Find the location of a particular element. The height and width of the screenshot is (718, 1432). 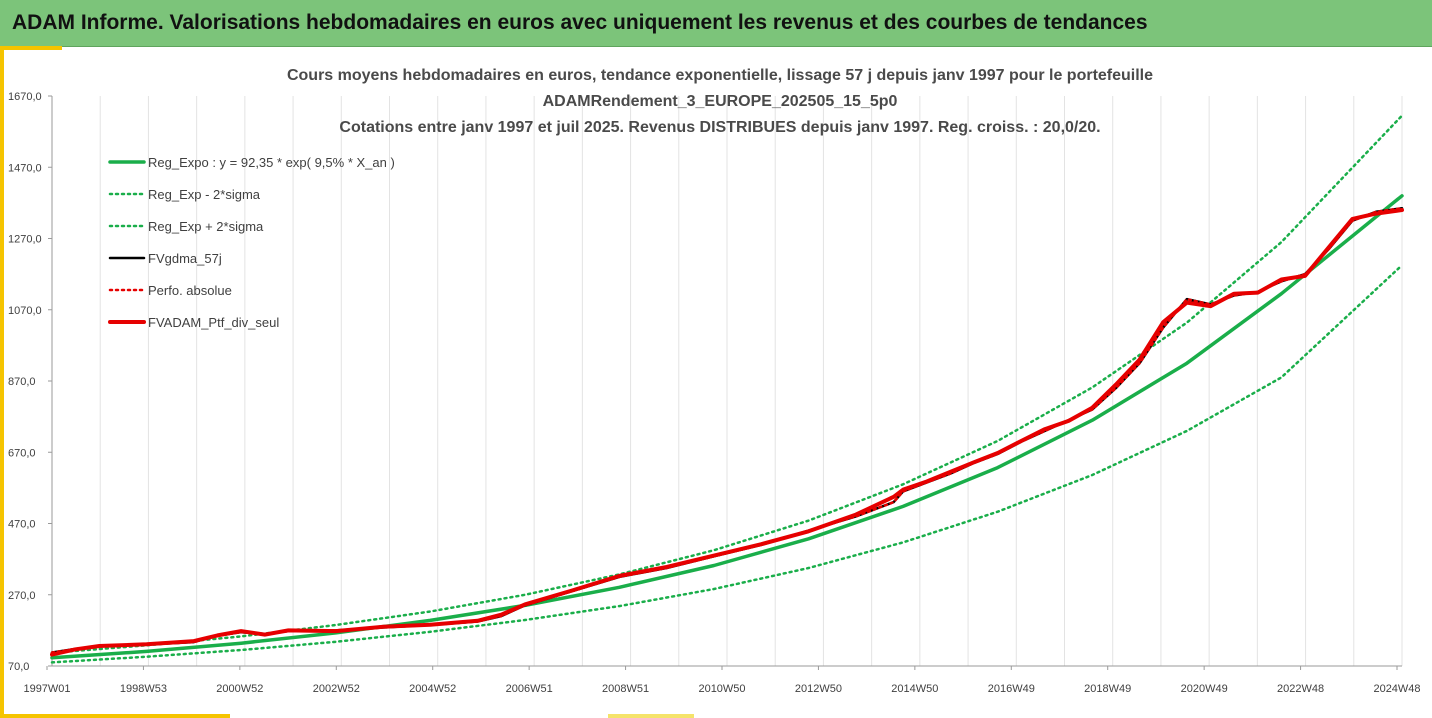

legend-label: Perfo. absolue is located at coordinates (190, 290).